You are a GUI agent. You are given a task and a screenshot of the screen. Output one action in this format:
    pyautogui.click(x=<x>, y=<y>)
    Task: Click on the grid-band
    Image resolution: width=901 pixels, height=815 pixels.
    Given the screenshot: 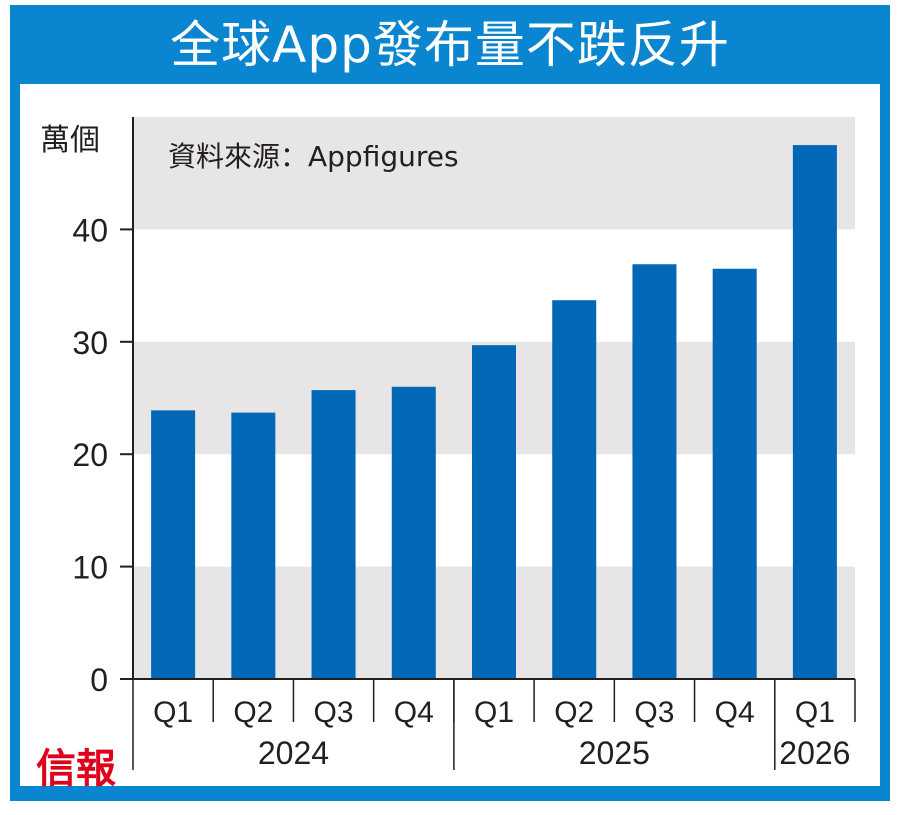 What is the action you would take?
    pyautogui.click(x=494, y=173)
    